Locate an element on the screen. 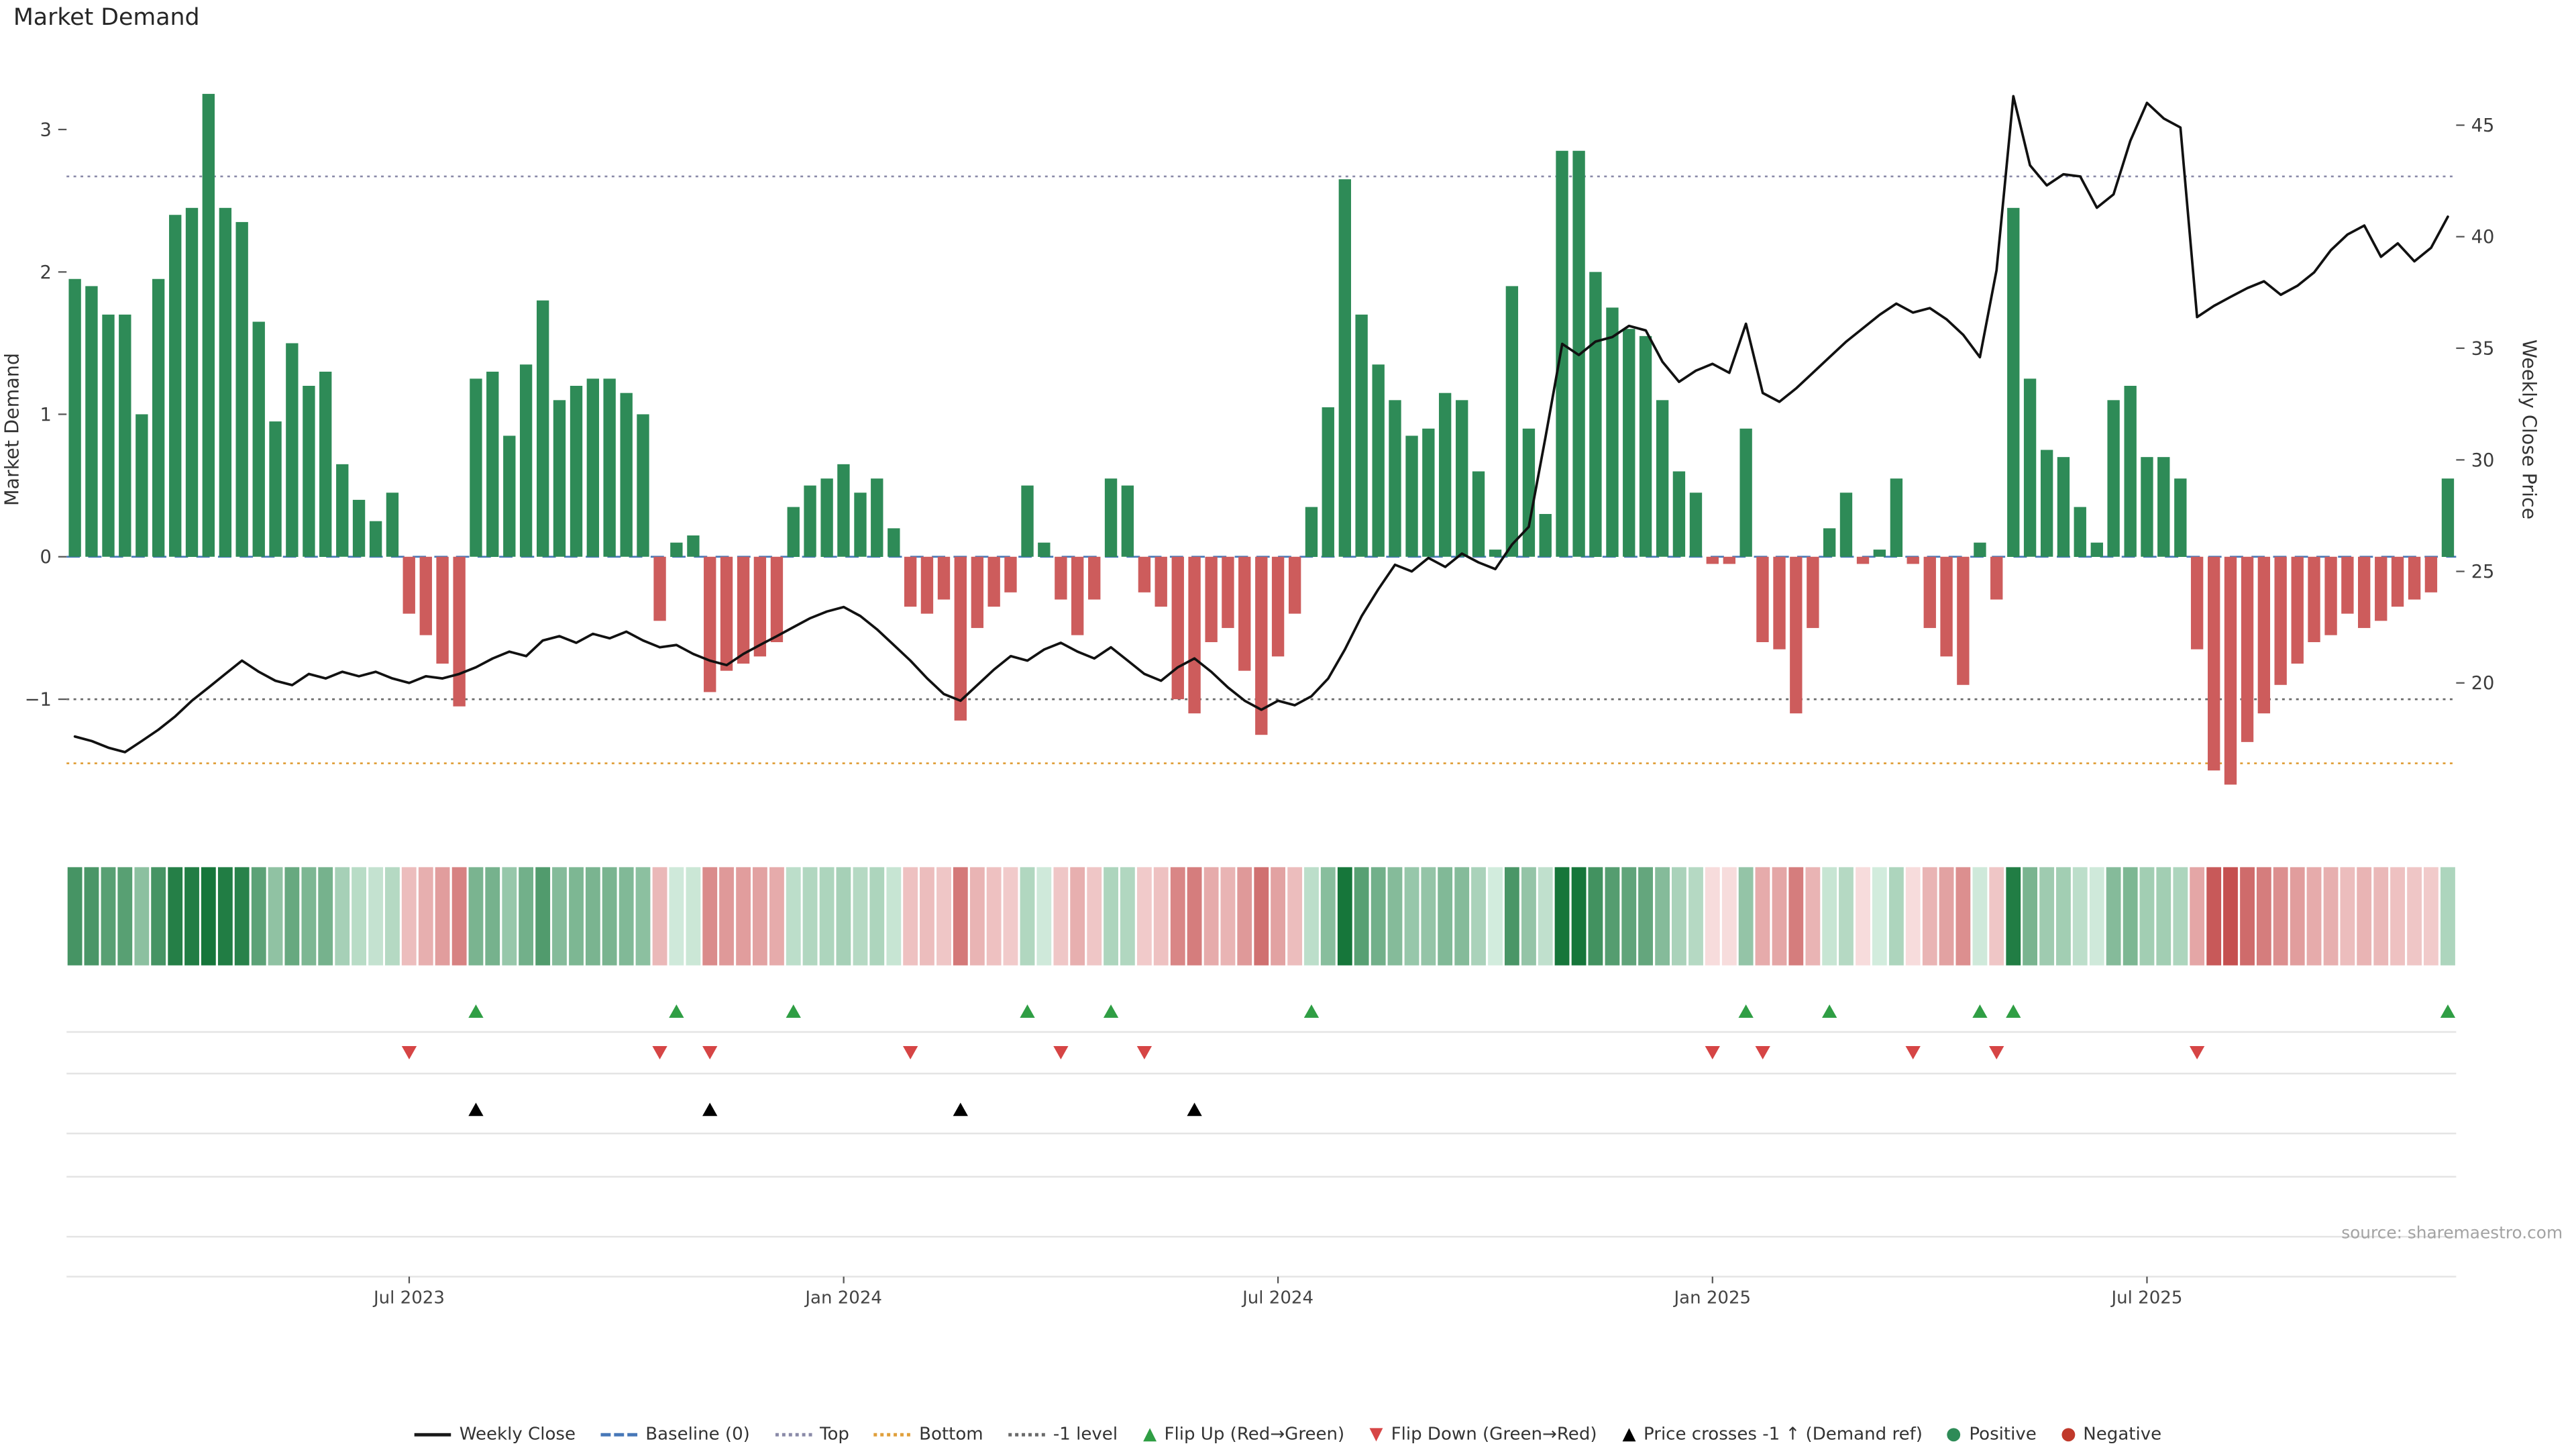 This screenshot has height=1450, width=2576. svg-text: 20 is located at coordinates (2483, 683).